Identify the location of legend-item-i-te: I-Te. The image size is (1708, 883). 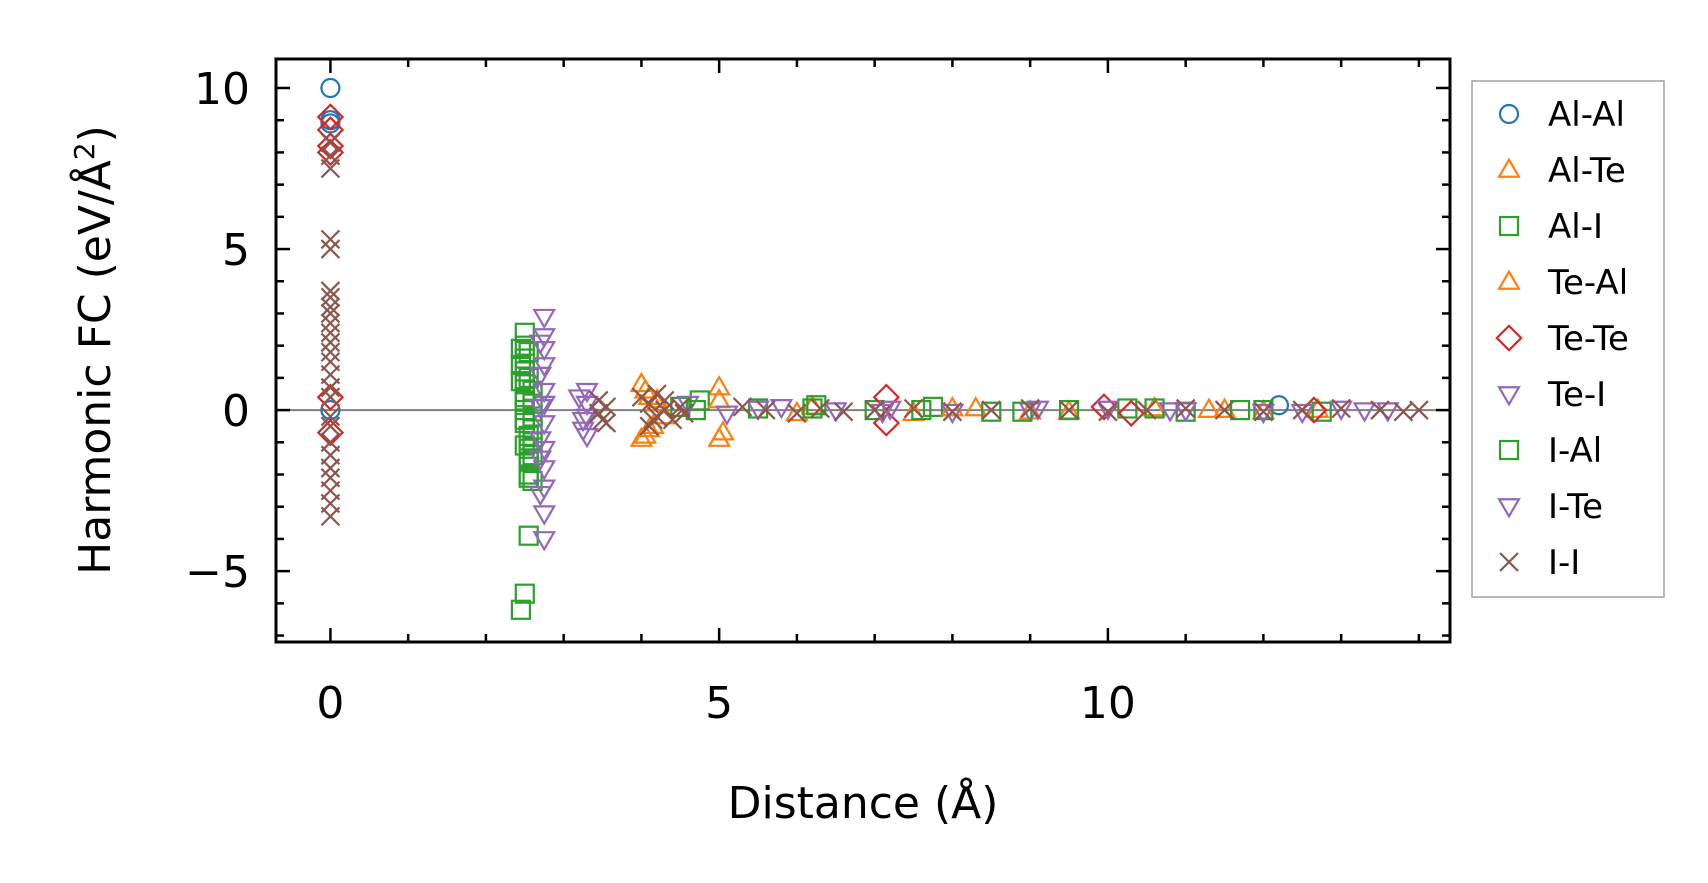
(1550, 507).